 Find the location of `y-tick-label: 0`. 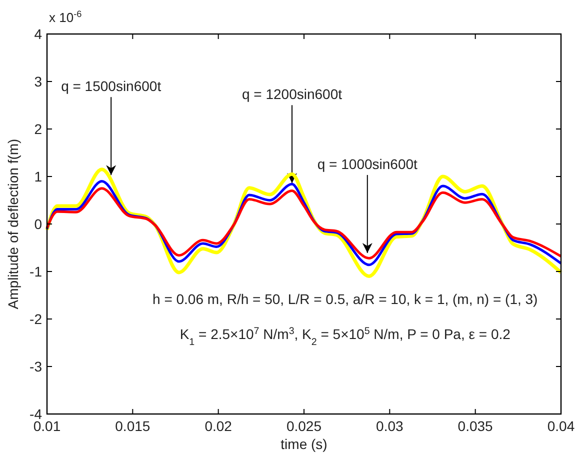

y-tick-label: 0 is located at coordinates (38, 224).